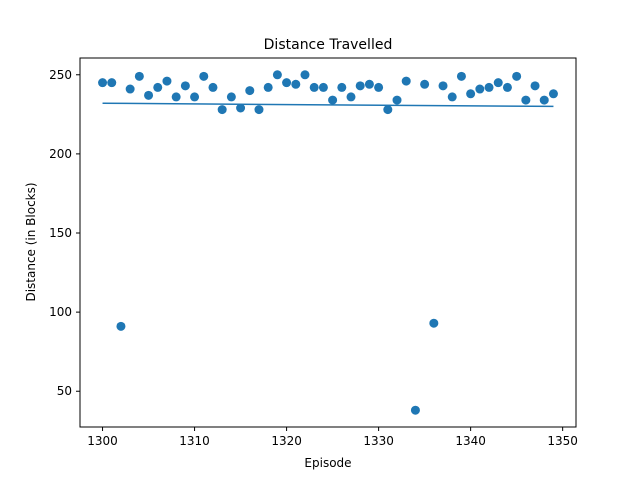  What do you see at coordinates (470, 441) in the screenshot?
I see `x-tick-label: 1340` at bounding box center [470, 441].